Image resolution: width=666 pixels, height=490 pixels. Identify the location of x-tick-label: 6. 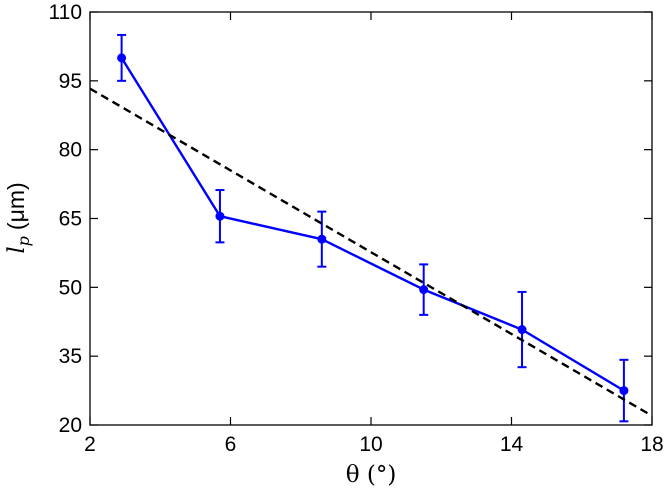
(231, 444).